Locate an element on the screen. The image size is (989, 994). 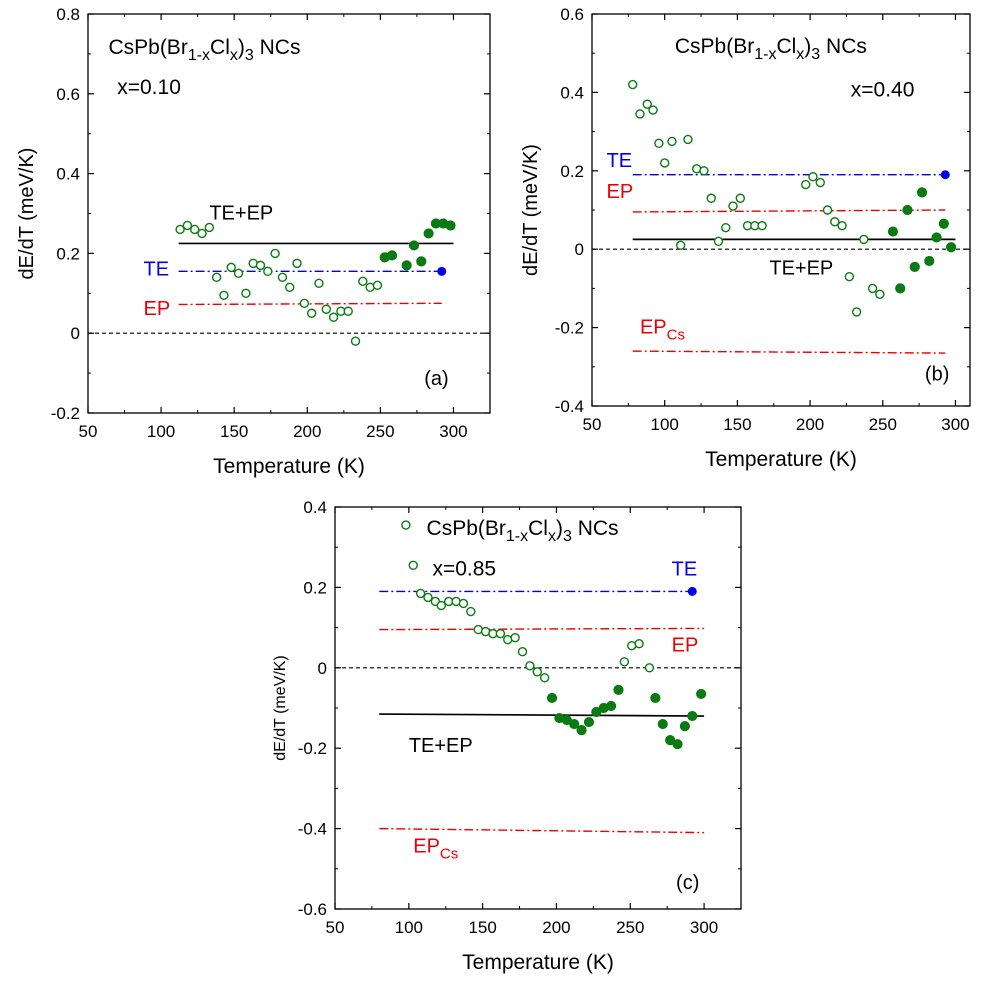
line-label-te: TE is located at coordinates (685, 569).